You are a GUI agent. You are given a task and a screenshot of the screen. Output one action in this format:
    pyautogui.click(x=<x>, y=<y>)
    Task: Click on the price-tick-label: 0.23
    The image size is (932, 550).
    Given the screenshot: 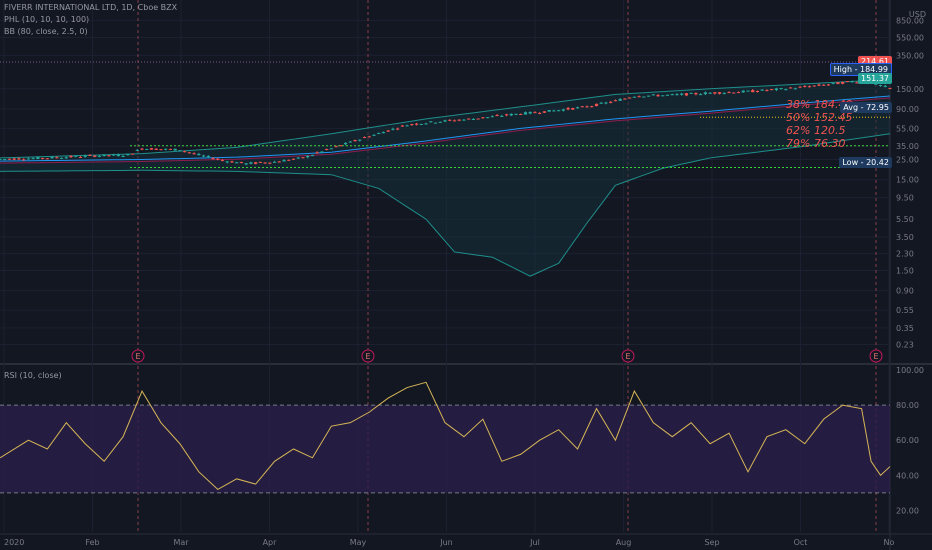 What is the action you would take?
    pyautogui.click(x=905, y=344)
    